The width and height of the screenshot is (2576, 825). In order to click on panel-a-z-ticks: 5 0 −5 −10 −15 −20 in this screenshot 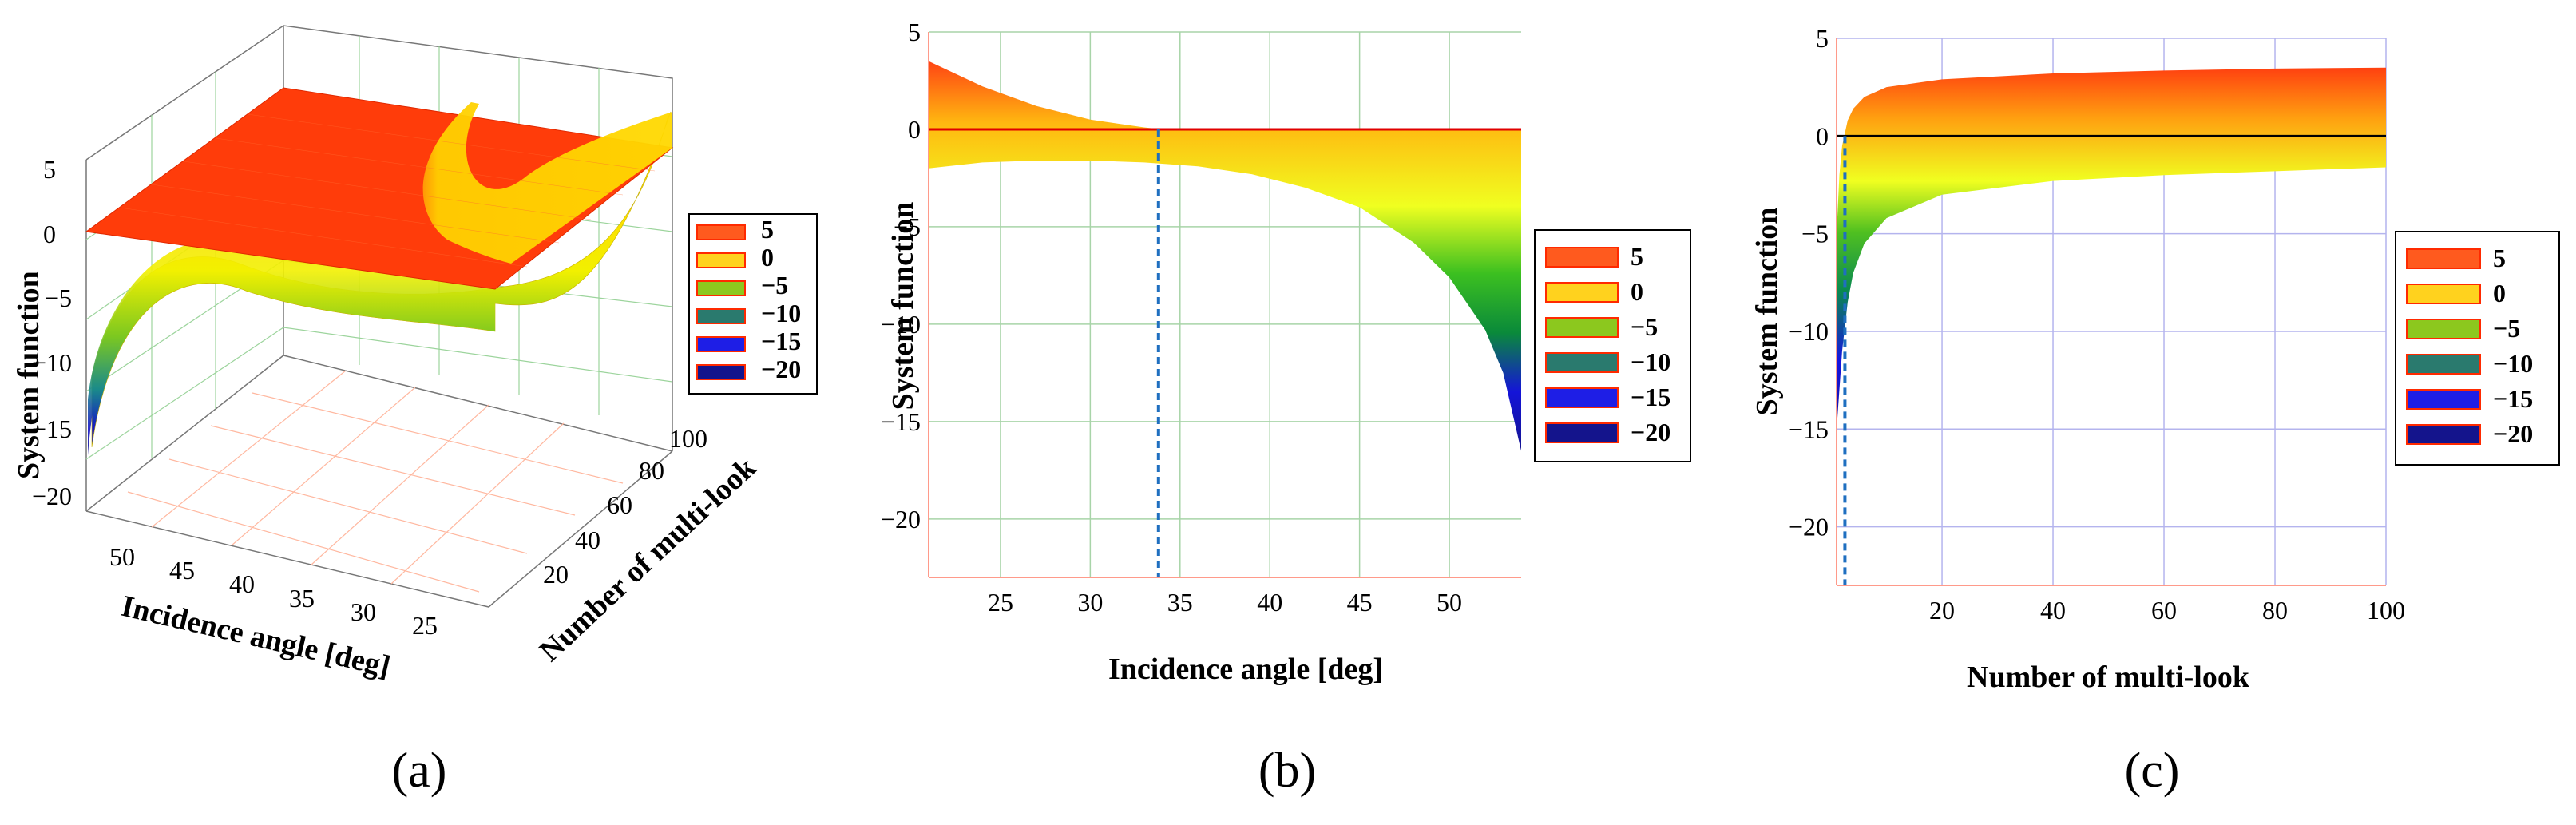, I will do `click(52, 333)`.